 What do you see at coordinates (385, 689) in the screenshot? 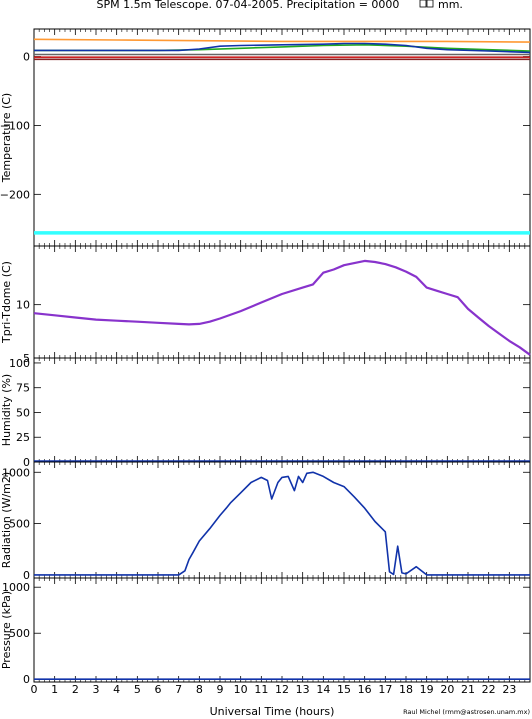
I see `x-tick-label: 17` at bounding box center [385, 689].